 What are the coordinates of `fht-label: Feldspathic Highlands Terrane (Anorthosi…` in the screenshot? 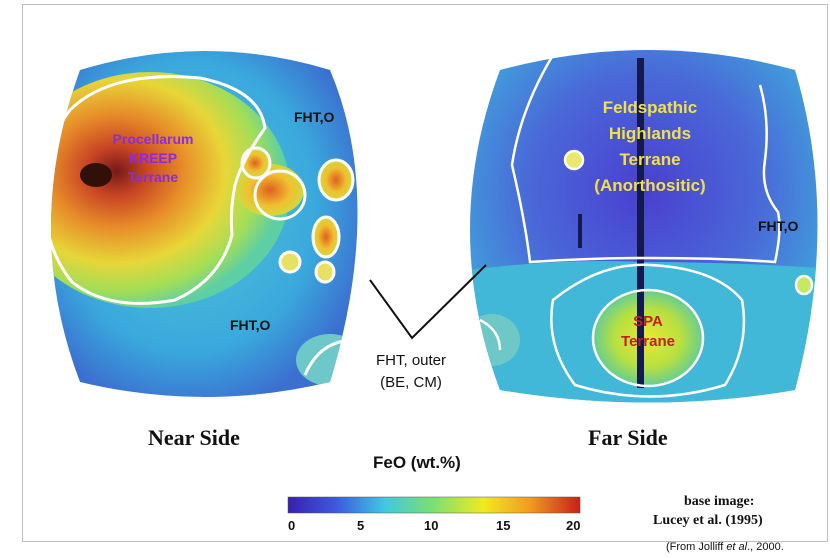 It's located at (650, 147).